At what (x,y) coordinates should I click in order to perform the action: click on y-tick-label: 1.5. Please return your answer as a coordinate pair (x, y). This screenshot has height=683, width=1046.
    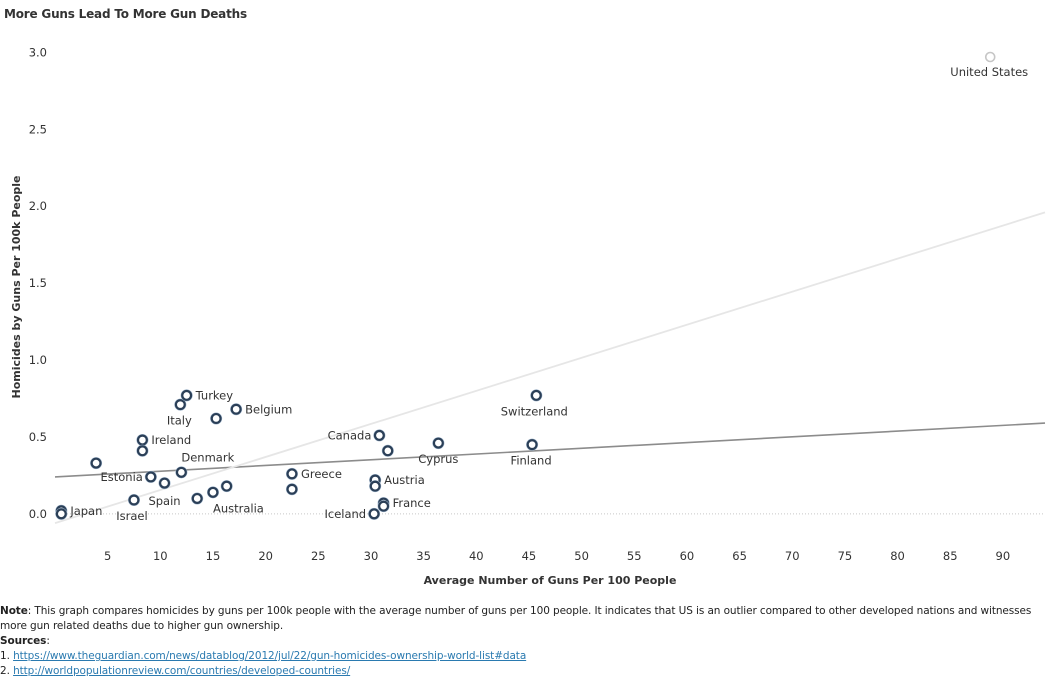
    Looking at the image, I should click on (38, 283).